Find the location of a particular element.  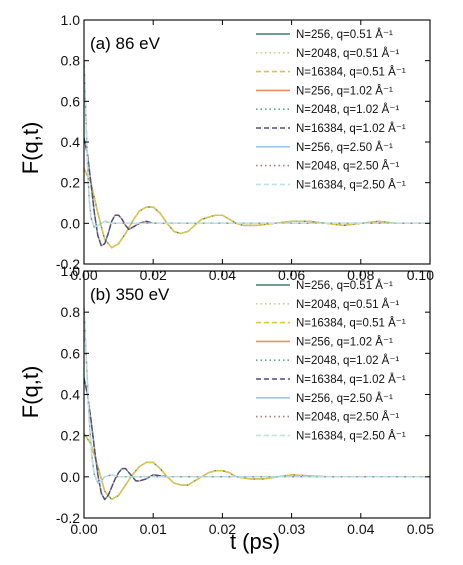

panel-a-legend-label: N=256, q=1.02 Å⁻¹ is located at coordinates (344, 90).